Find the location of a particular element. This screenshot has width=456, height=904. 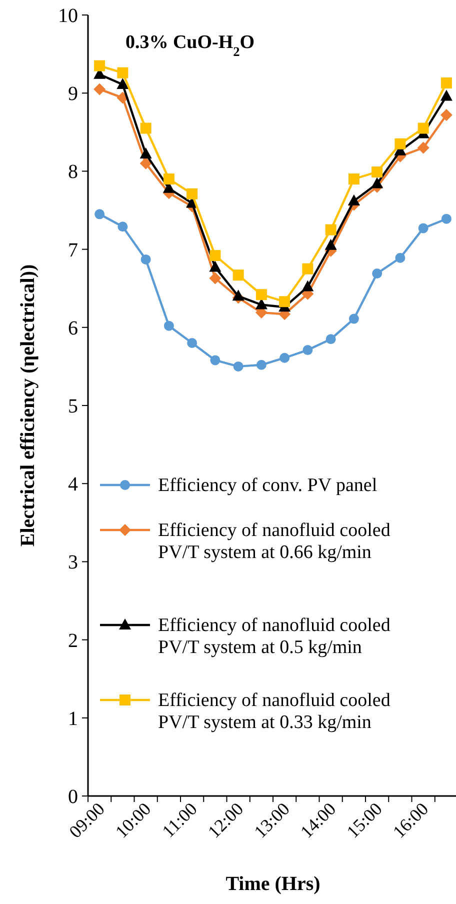

legend-label: Efficiency of nanofluid cooled PV/T system at 0.5 kg/min is located at coordinates (274, 636).